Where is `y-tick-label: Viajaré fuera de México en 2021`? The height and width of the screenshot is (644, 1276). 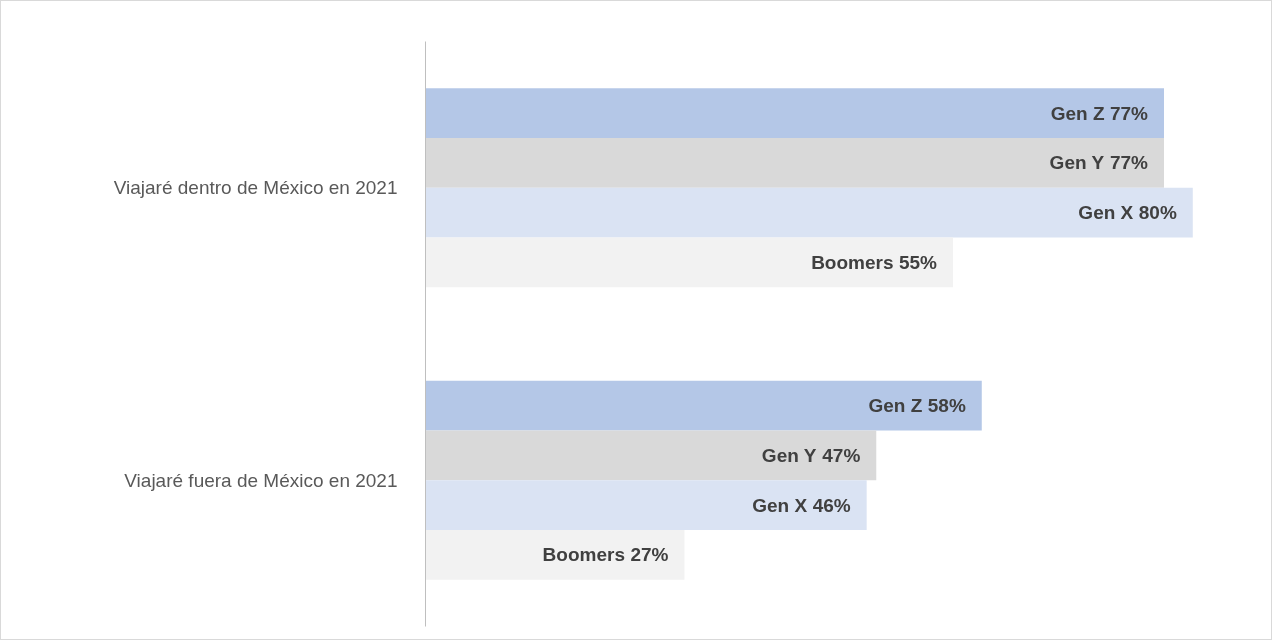
y-tick-label: Viajaré fuera de México en 2021 is located at coordinates (261, 480).